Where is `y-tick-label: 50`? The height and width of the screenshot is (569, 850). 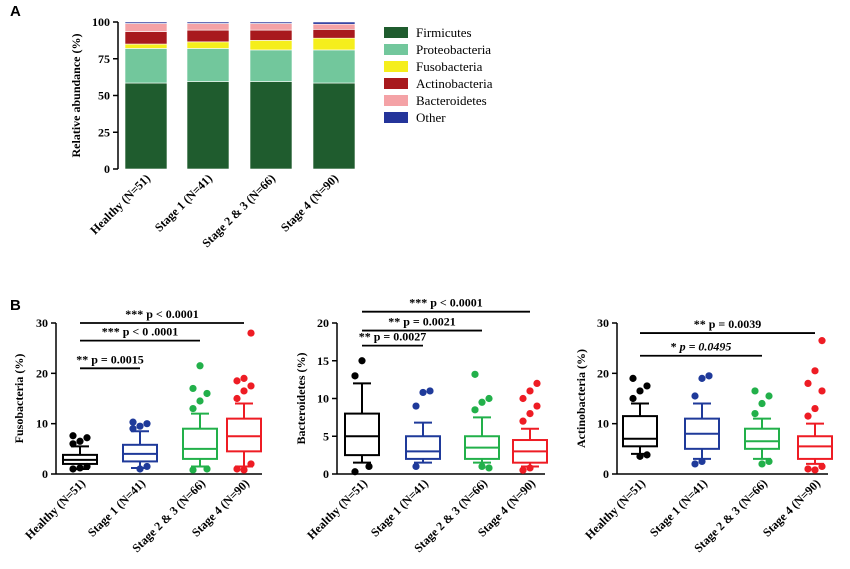 y-tick-label: 50 is located at coordinates (104, 96).